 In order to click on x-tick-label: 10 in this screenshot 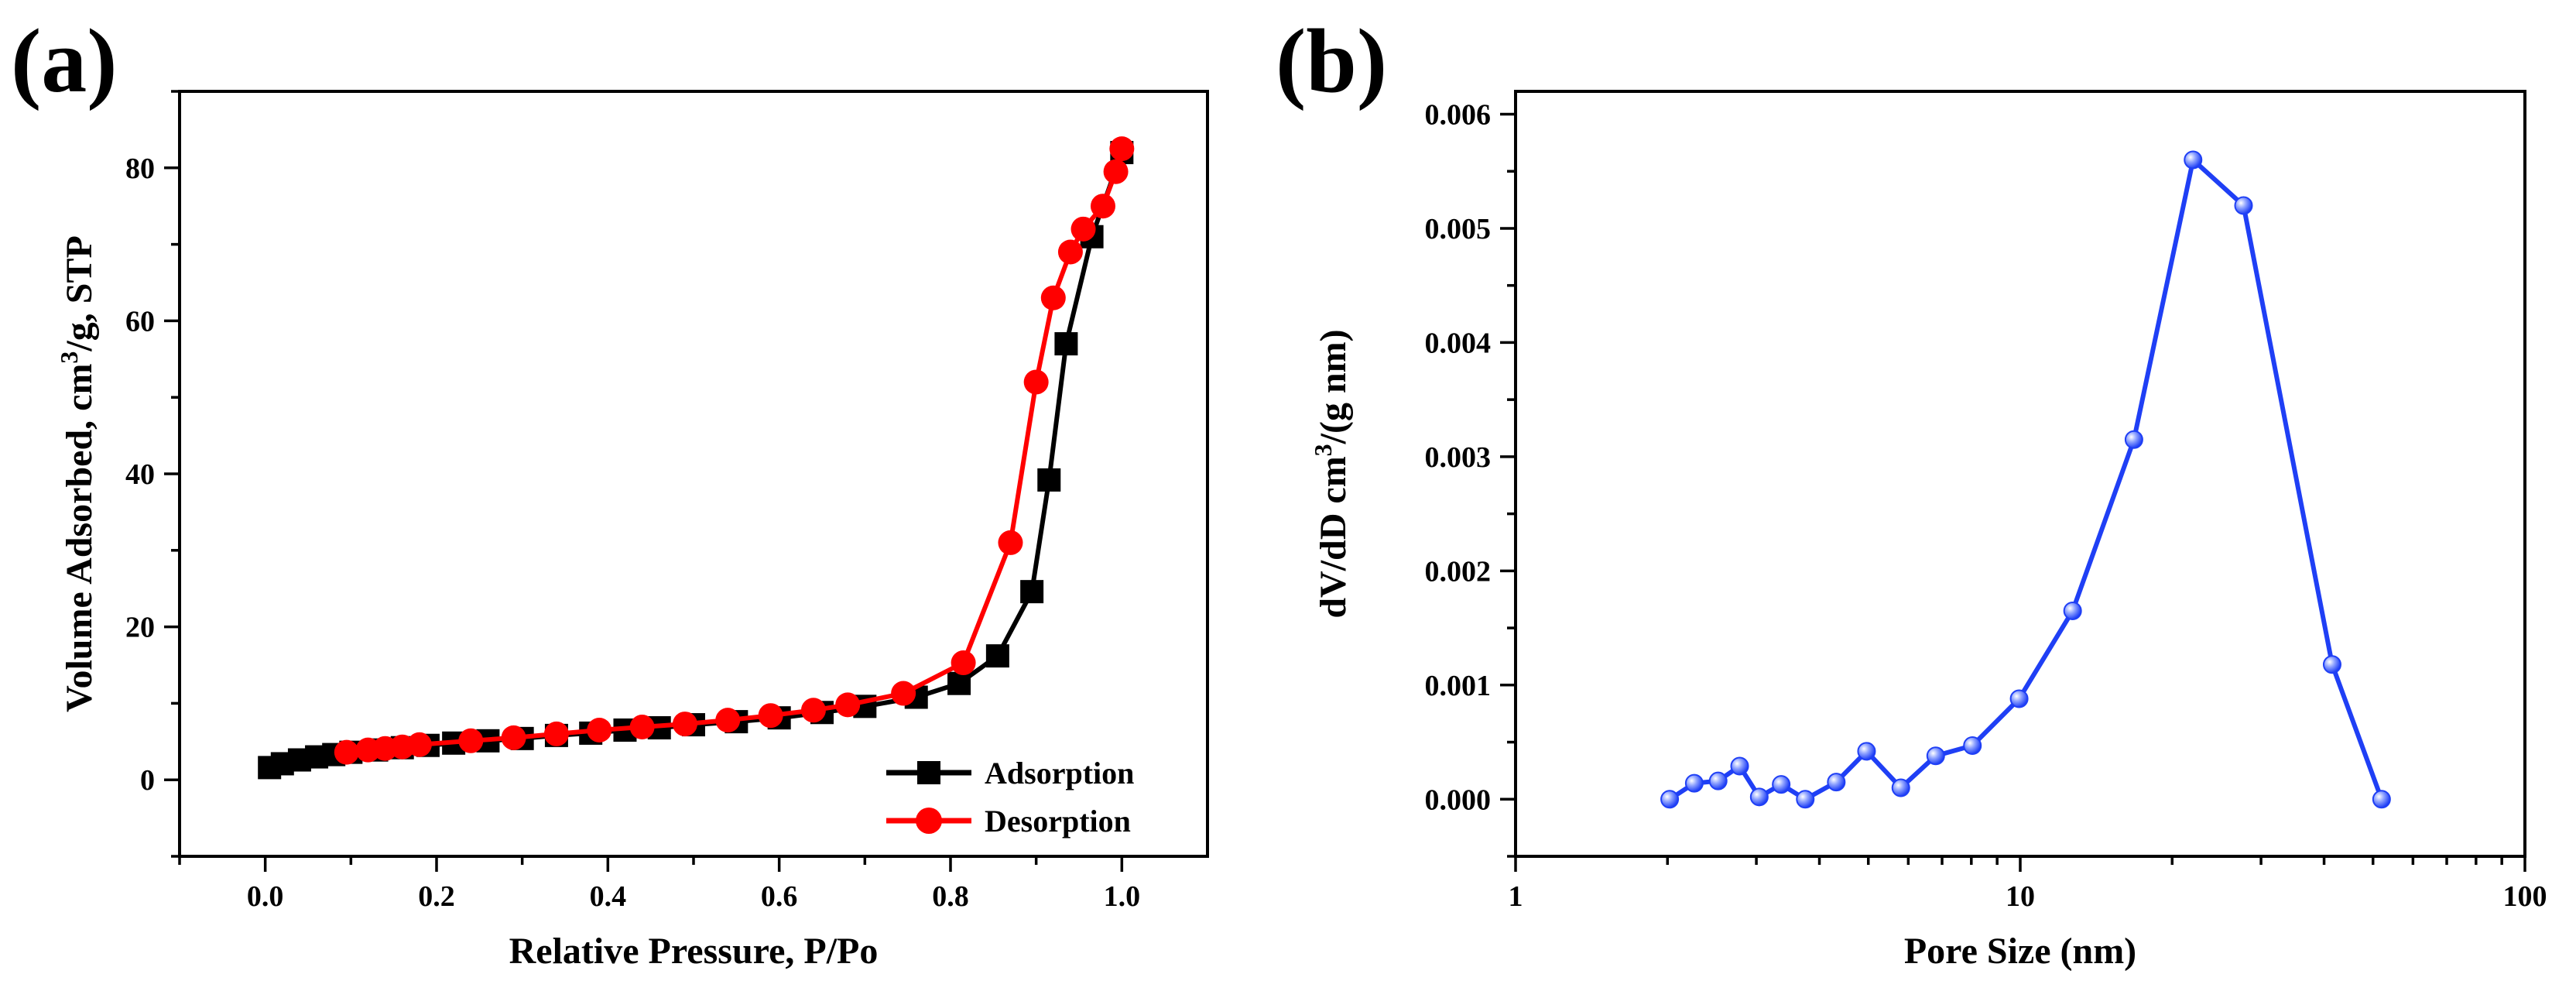, I will do `click(2021, 896)`.